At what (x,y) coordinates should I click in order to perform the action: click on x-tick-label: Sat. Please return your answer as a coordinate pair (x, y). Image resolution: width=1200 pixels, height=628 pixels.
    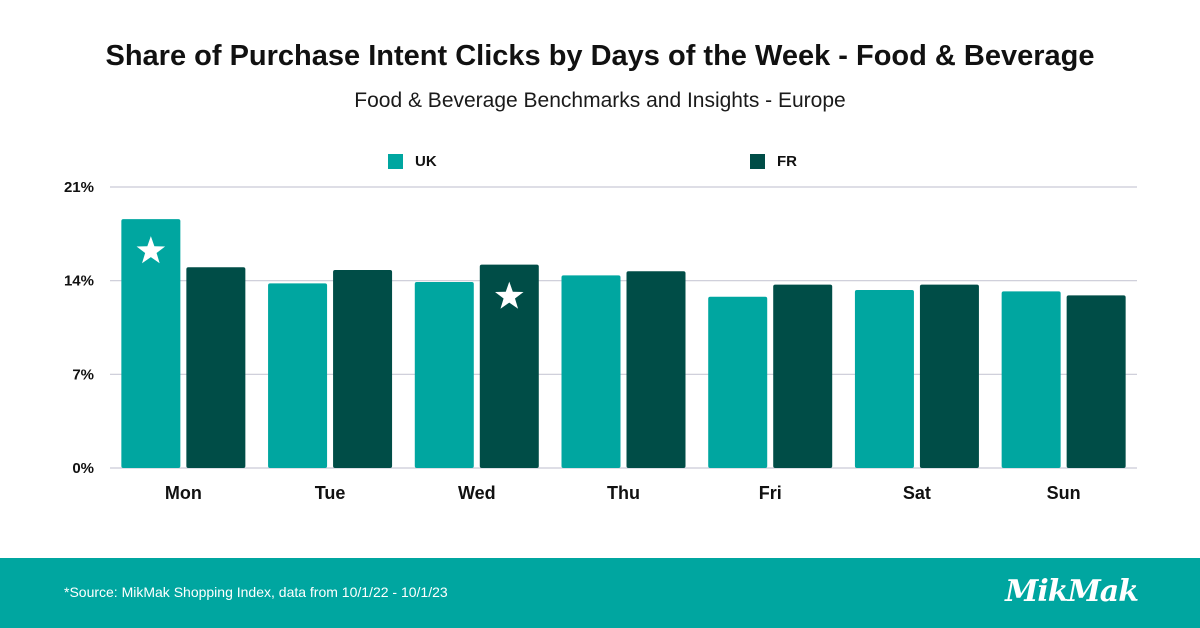
    Looking at the image, I should click on (917, 493).